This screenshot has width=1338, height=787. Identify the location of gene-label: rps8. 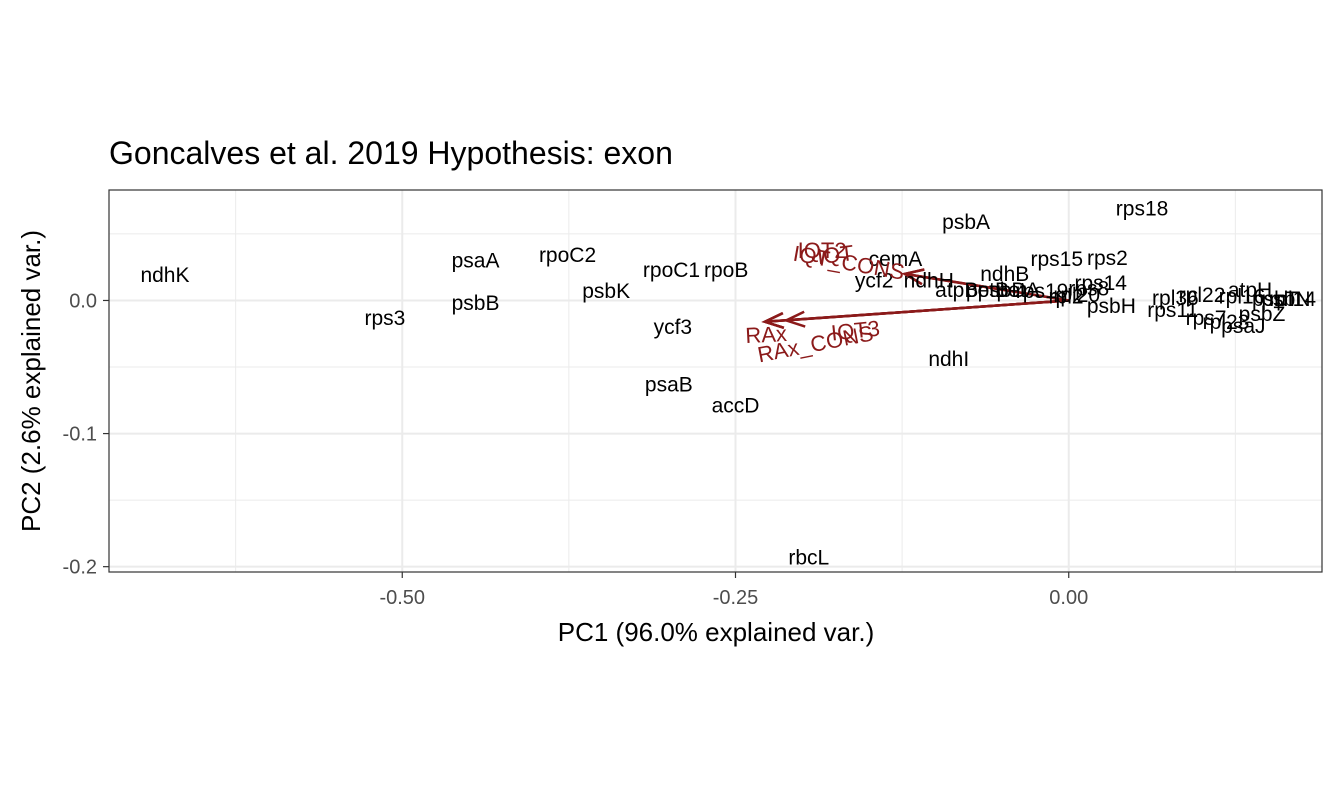
(1088, 288).